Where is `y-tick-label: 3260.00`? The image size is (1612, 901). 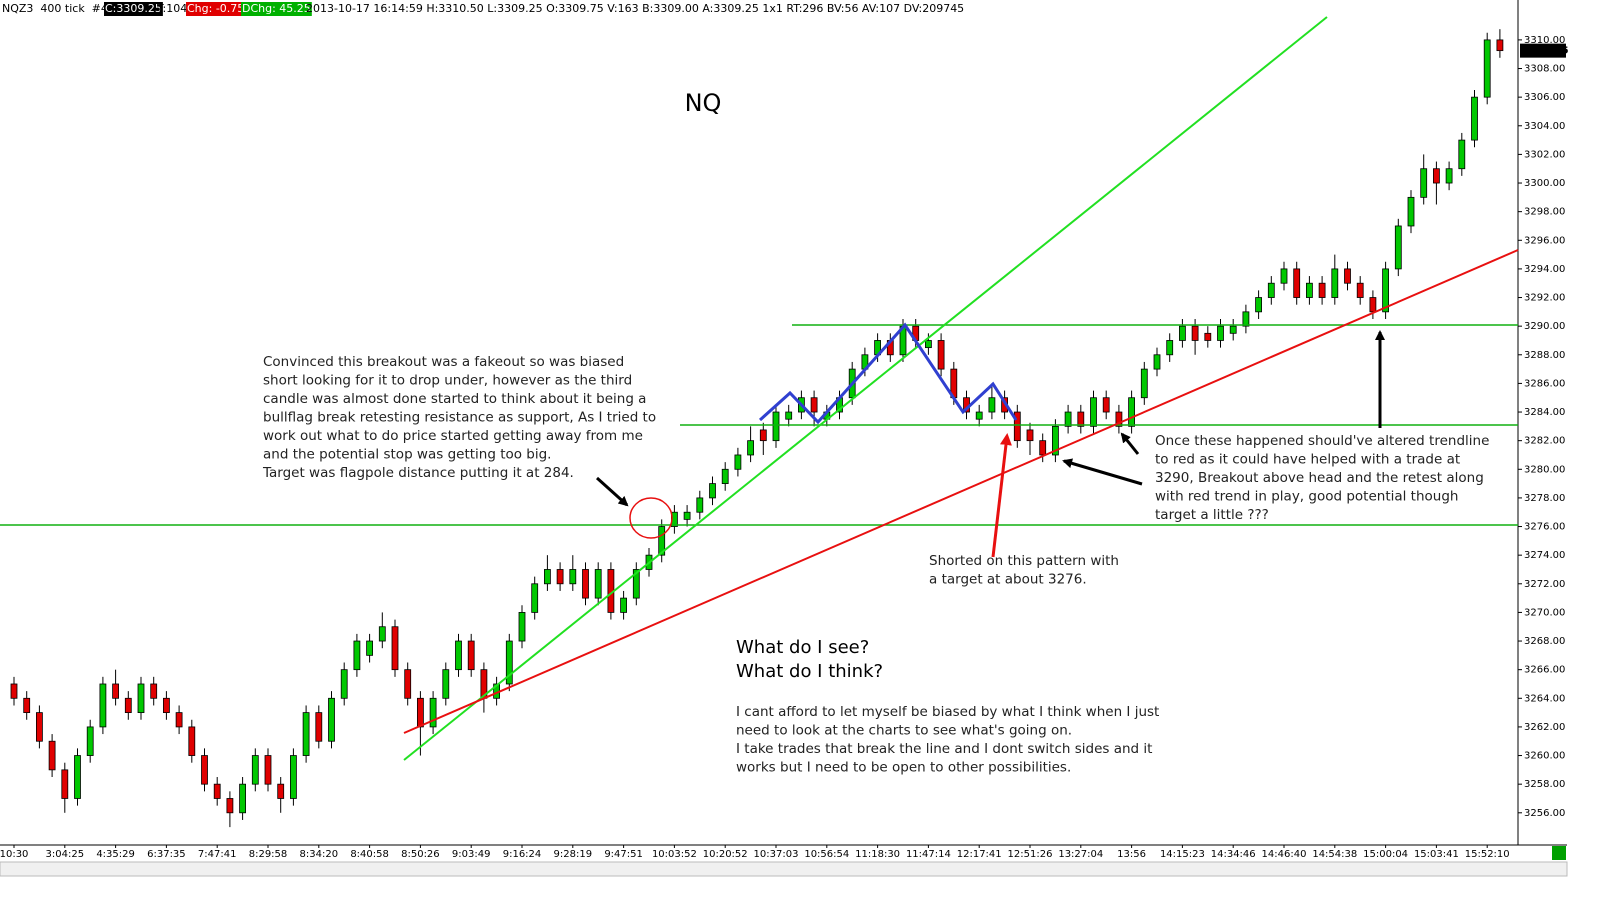
y-tick-label: 3260.00 is located at coordinates (1544, 756).